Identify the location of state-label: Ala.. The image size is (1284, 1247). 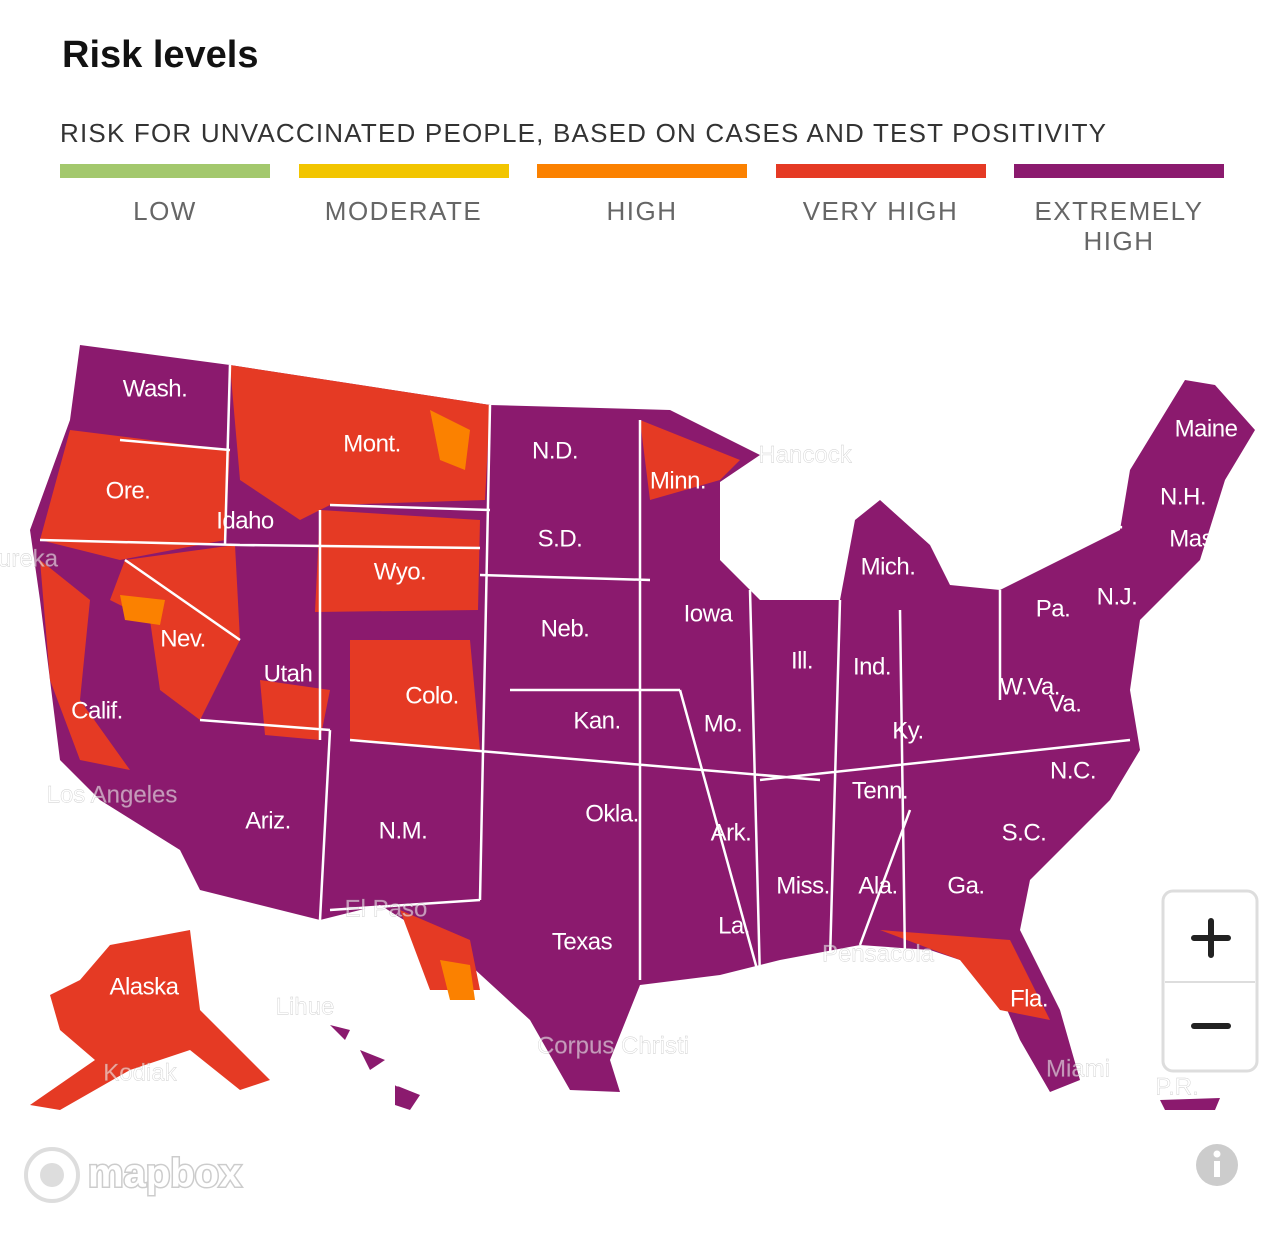
(877, 885).